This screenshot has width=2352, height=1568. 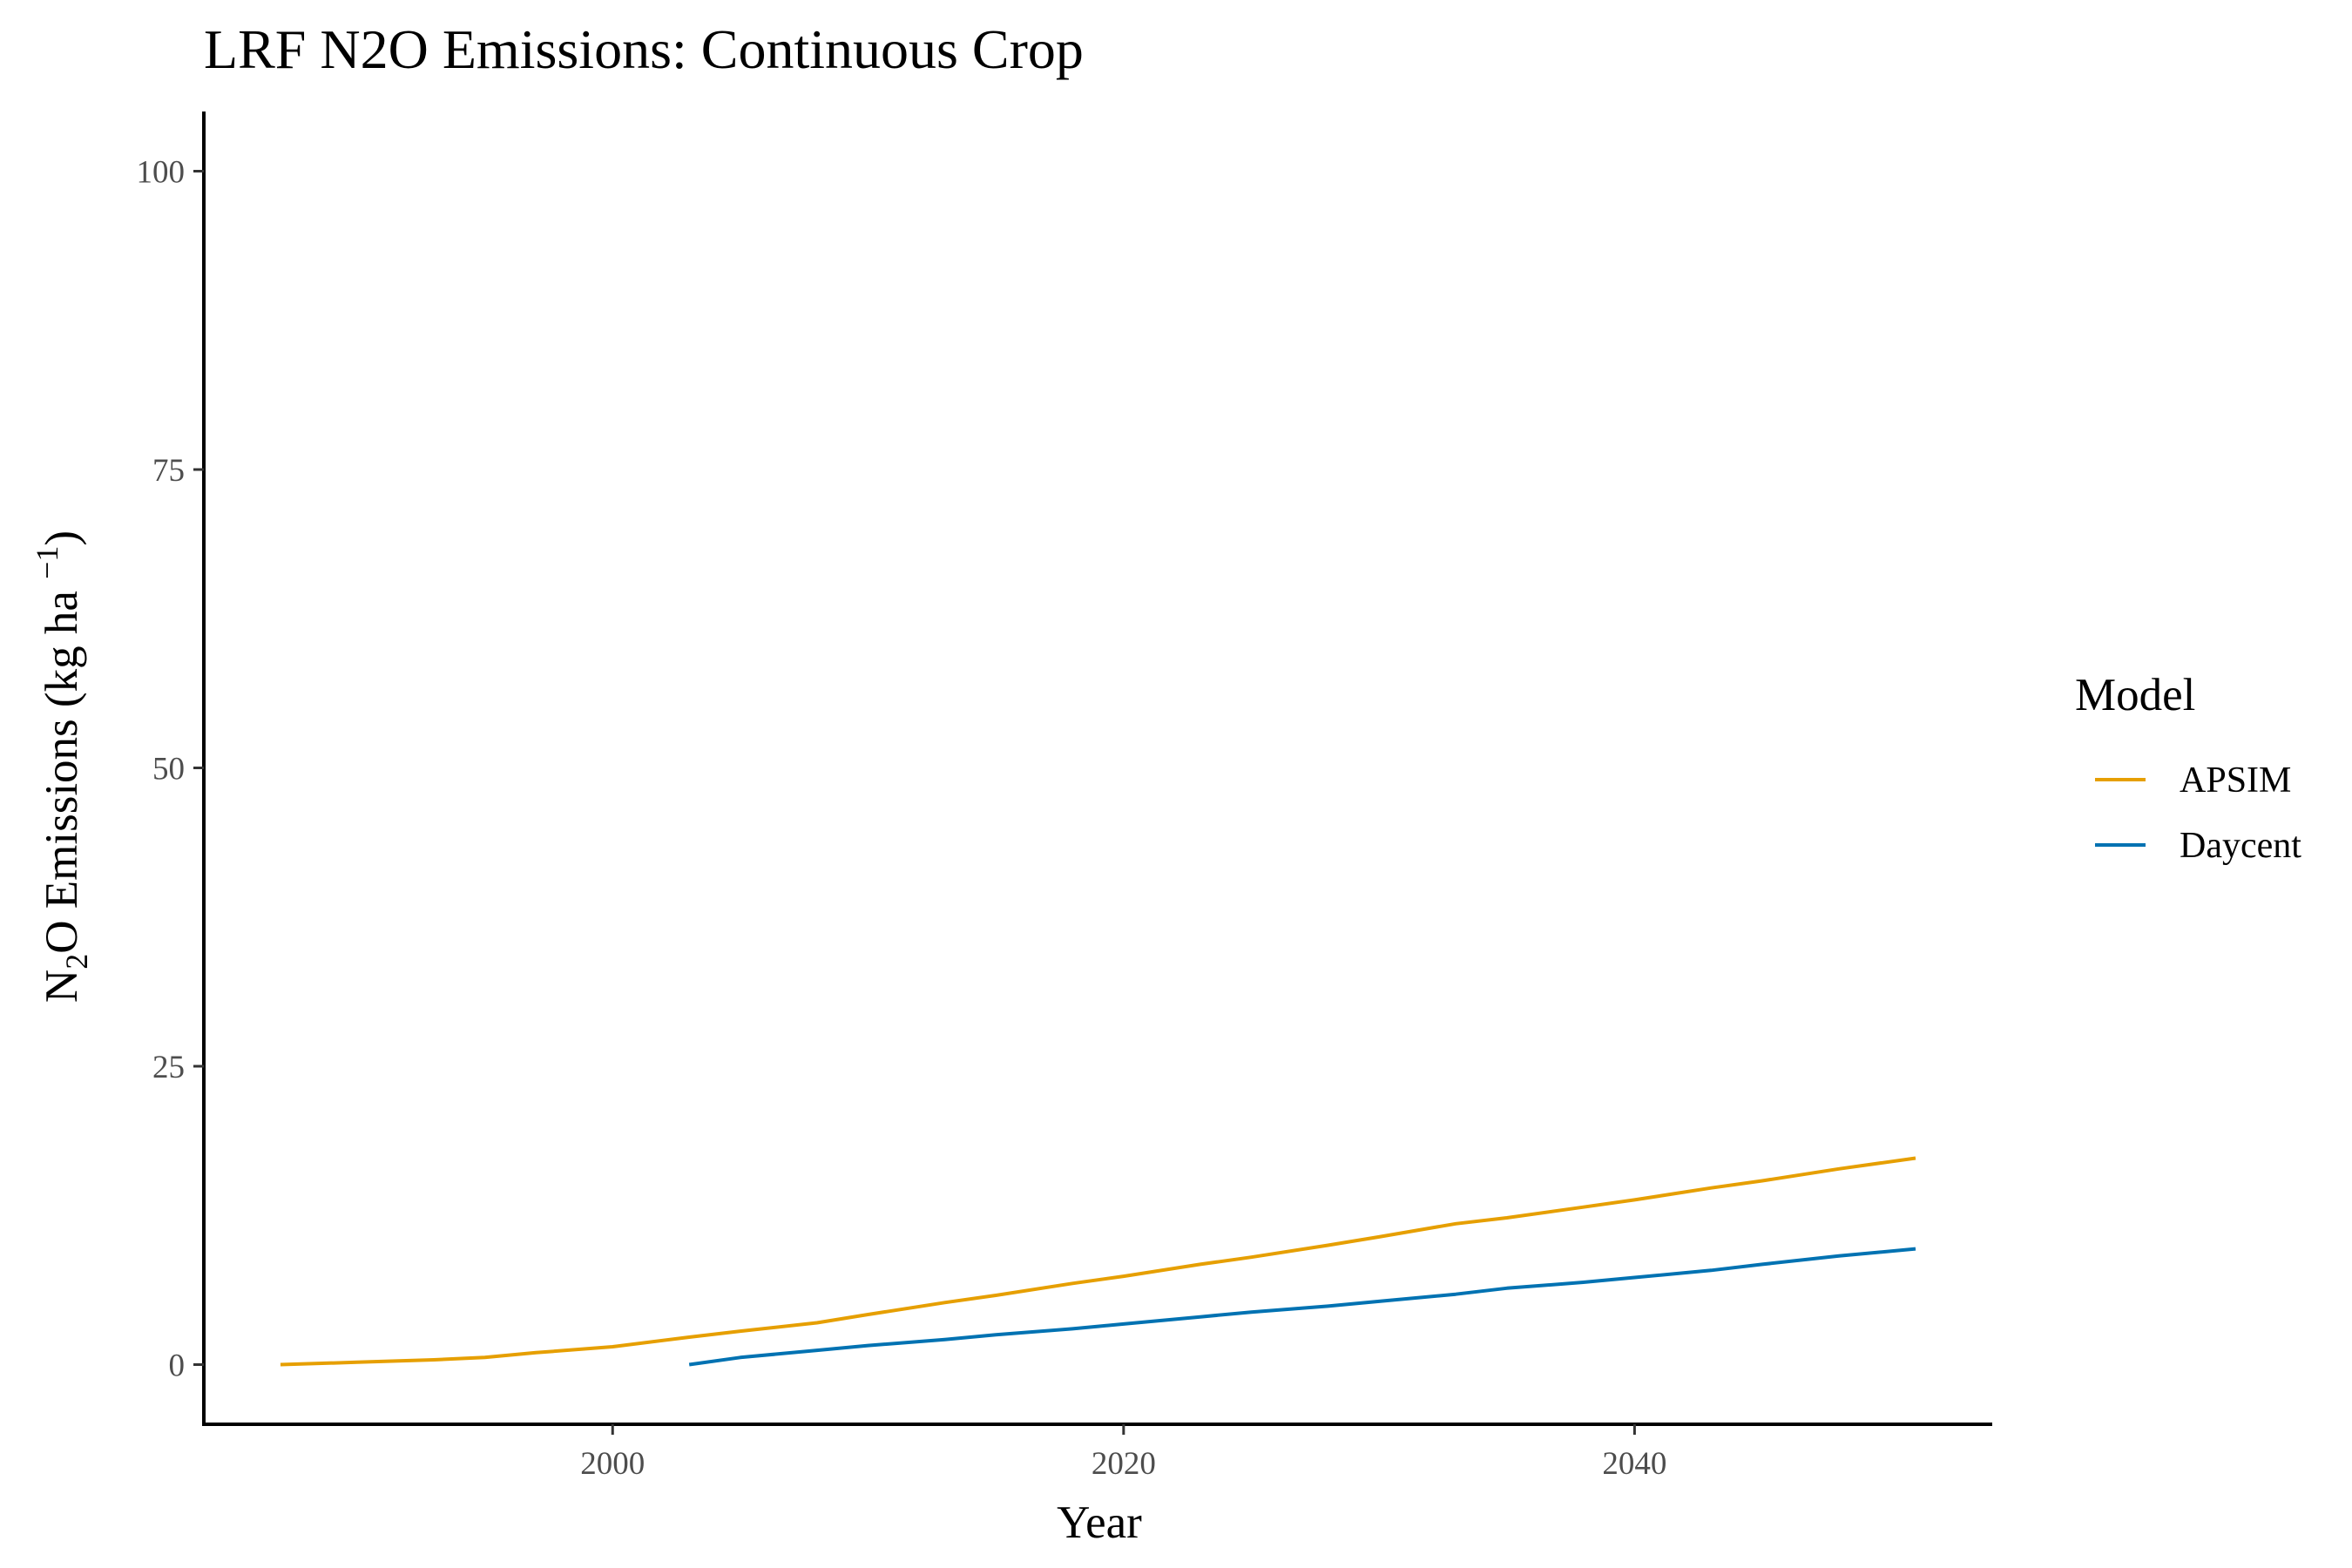 I want to click on x-axis-title: Year, so click(x=1099, y=1522).